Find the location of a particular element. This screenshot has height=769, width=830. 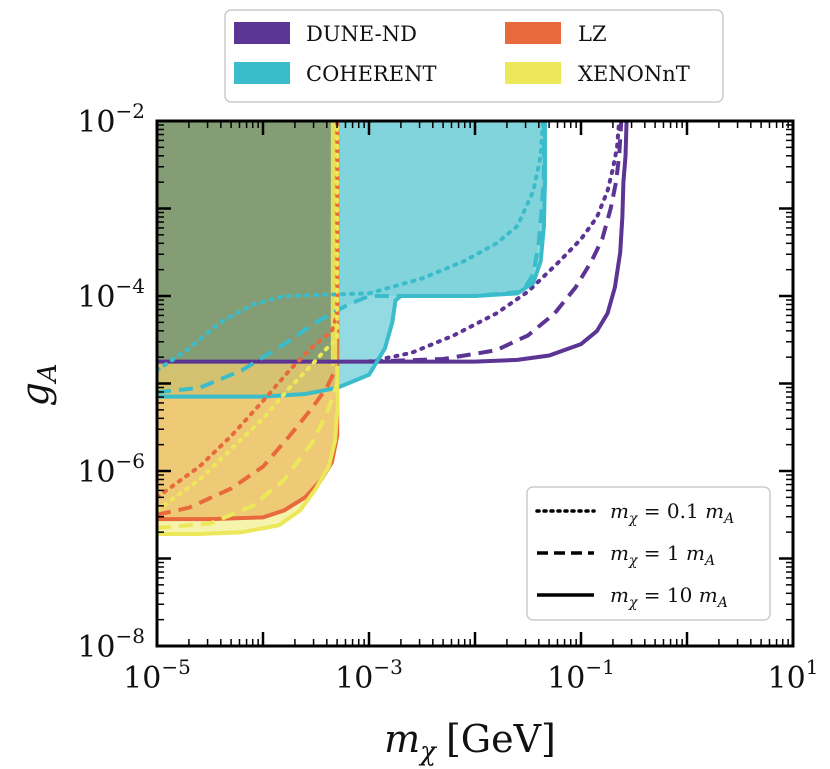

style-label-solid: mχ = 10 mA is located at coordinates (669, 597).